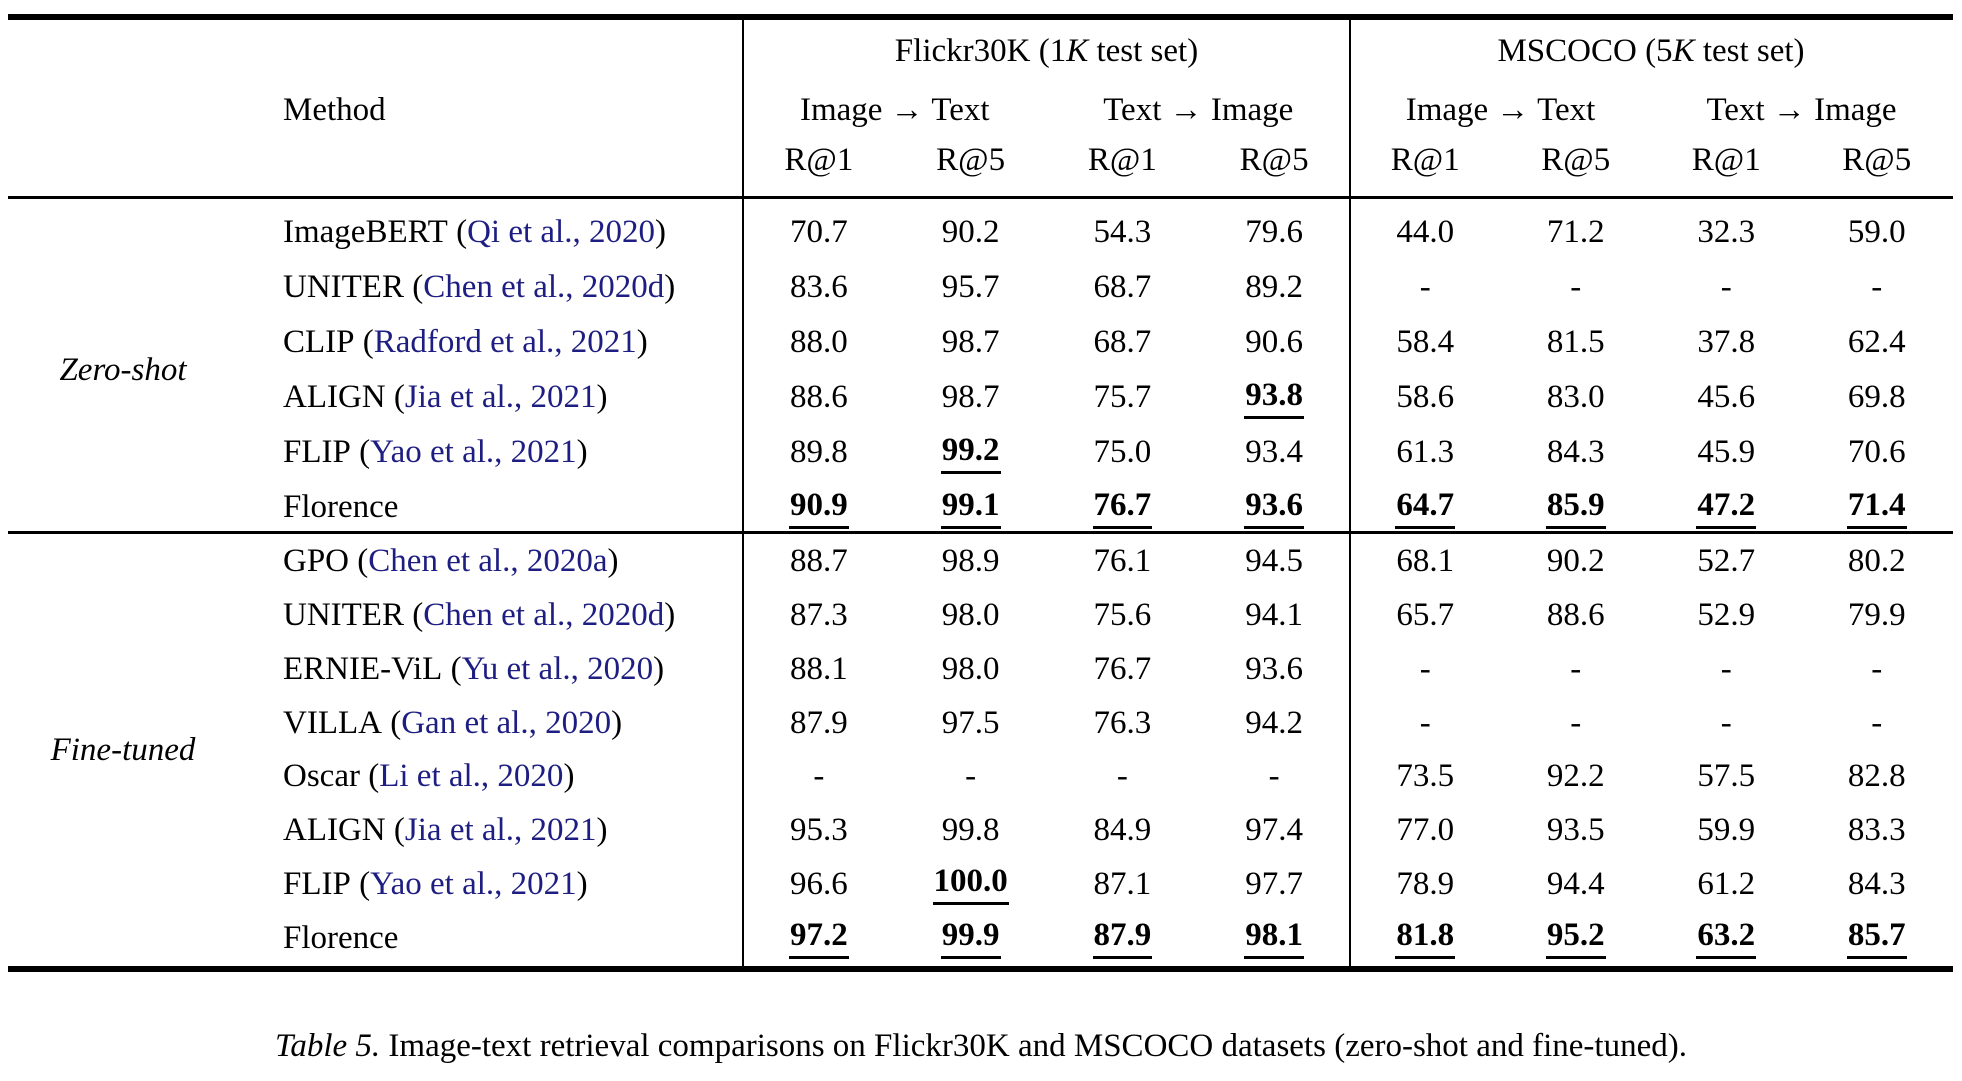 This screenshot has width=1962, height=1081. What do you see at coordinates (980, 17) in the screenshot?
I see `table-rule-top` at bounding box center [980, 17].